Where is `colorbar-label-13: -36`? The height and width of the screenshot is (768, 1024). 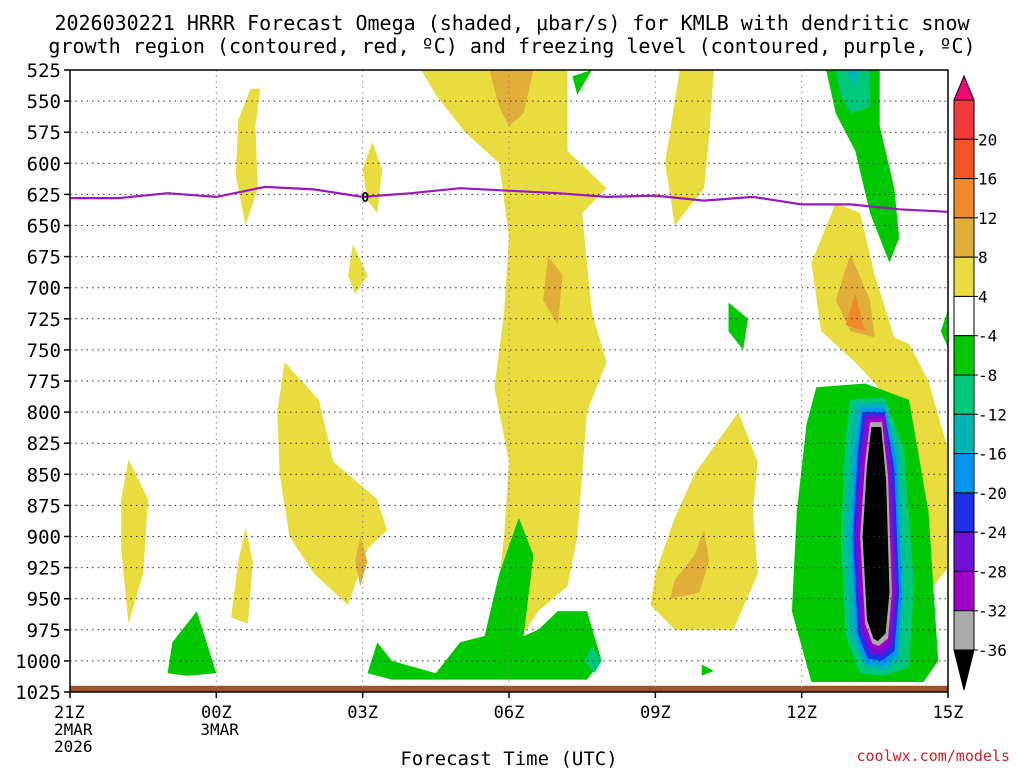 colorbar-label-13: -36 is located at coordinates (992, 650).